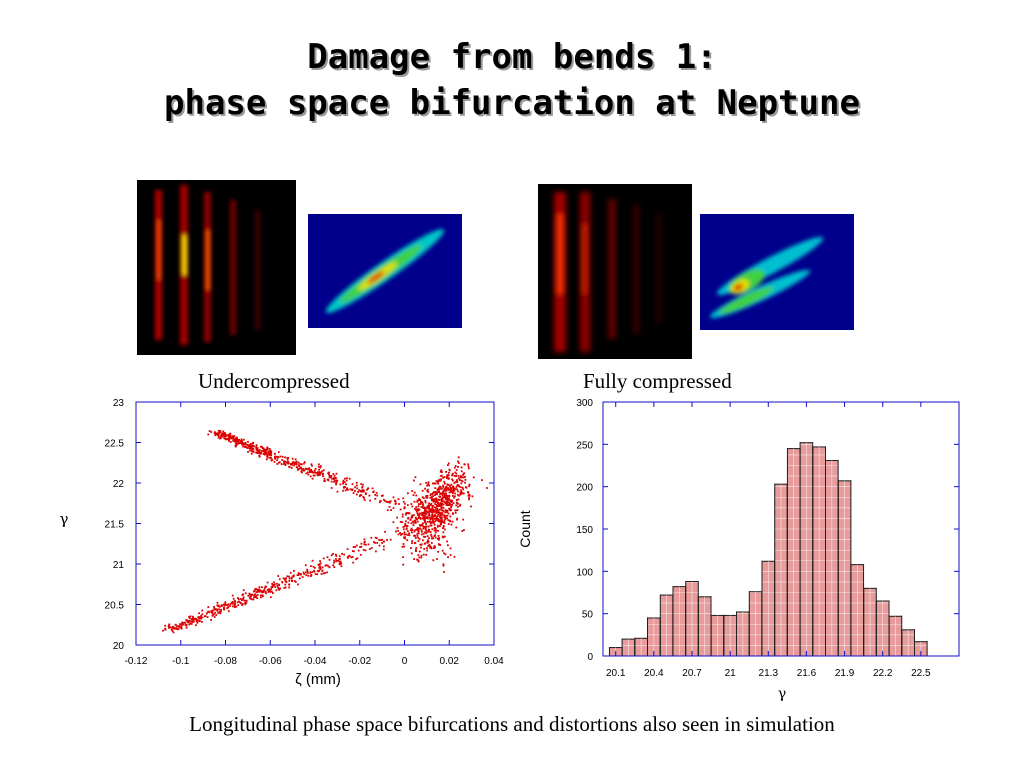 The width and height of the screenshot is (1024, 768). What do you see at coordinates (755, 497) in the screenshot?
I see `histogram-background-mask` at bounding box center [755, 497].